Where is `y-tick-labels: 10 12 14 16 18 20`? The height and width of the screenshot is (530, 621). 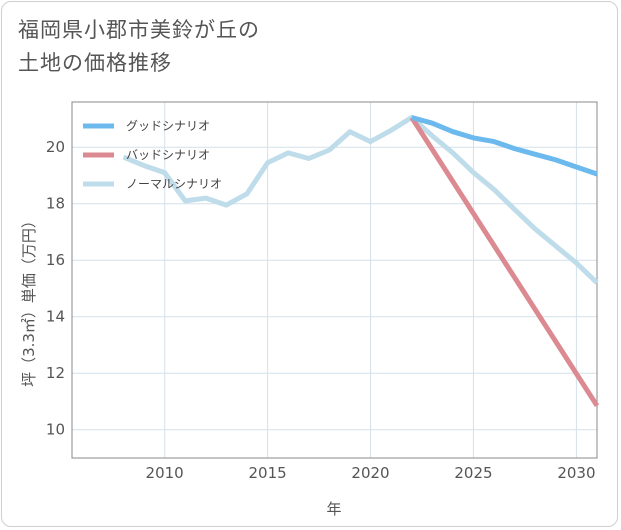 y-tick-labels: 10 12 14 16 18 20 is located at coordinates (55, 288).